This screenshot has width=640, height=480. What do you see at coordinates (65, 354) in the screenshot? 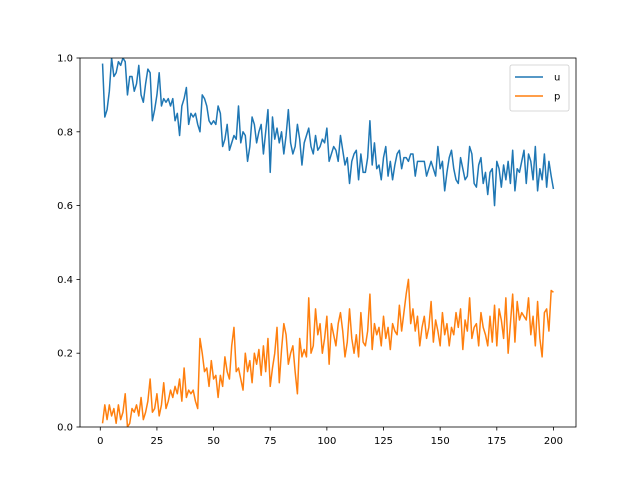
I see `y-tick-label: 0.2` at bounding box center [65, 354].